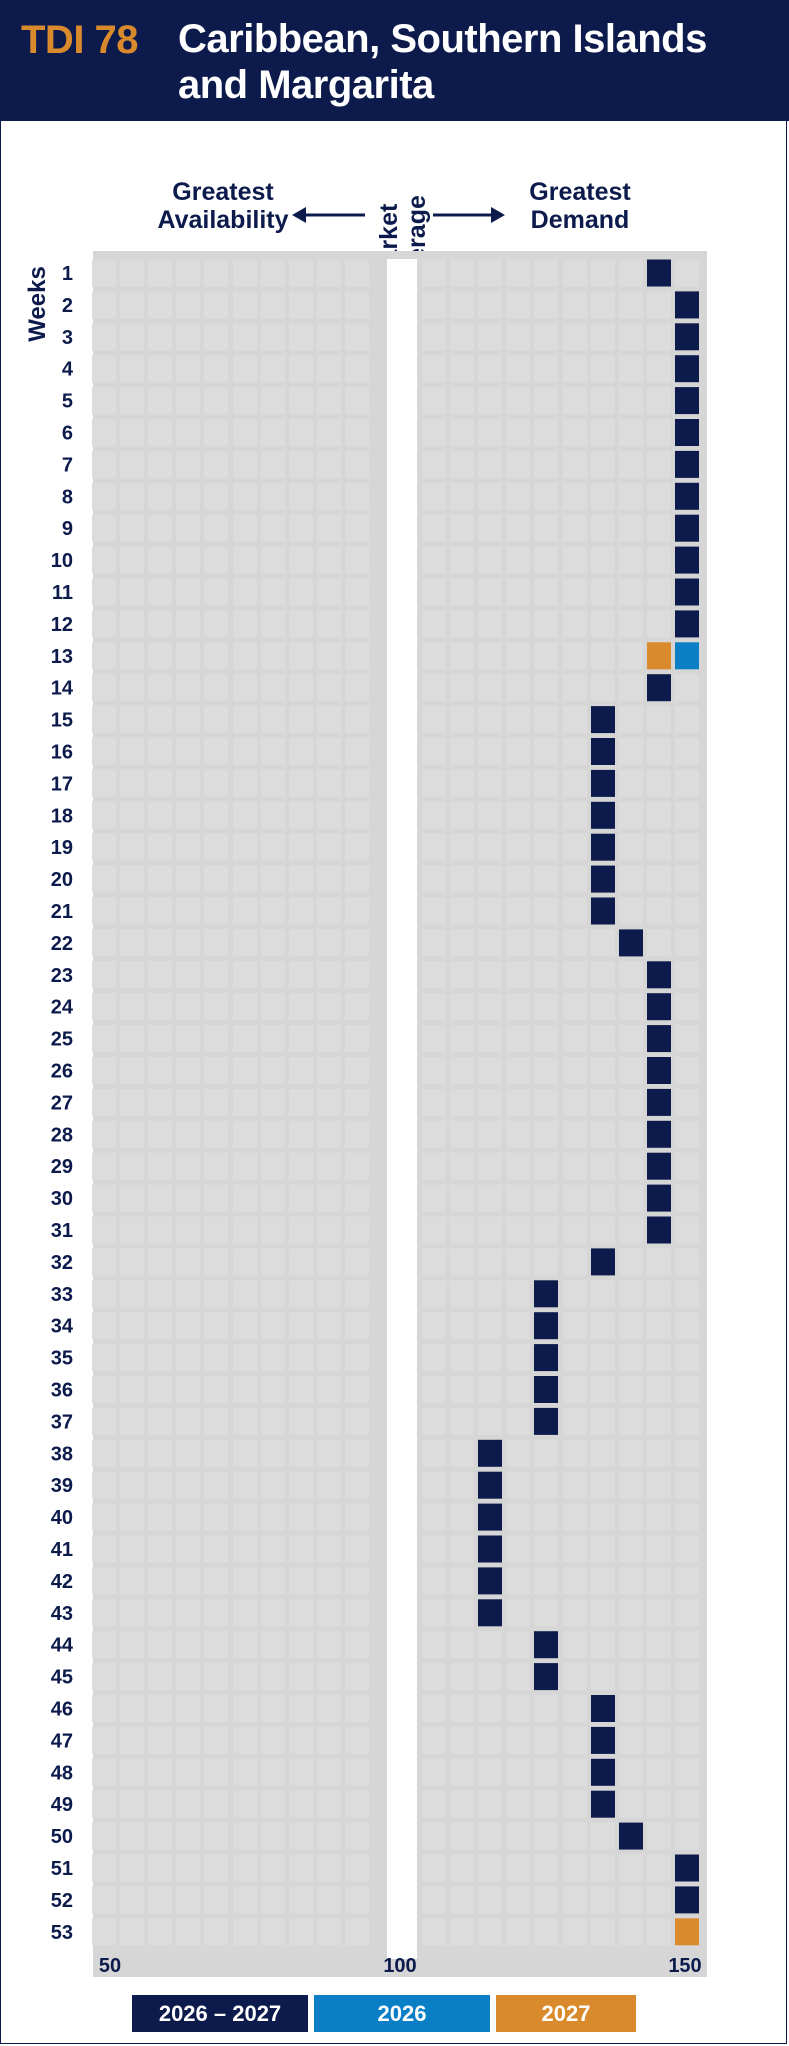 Image resolution: width=789 pixels, height=2046 pixels. I want to click on week-label-36: 36, so click(62, 1391).